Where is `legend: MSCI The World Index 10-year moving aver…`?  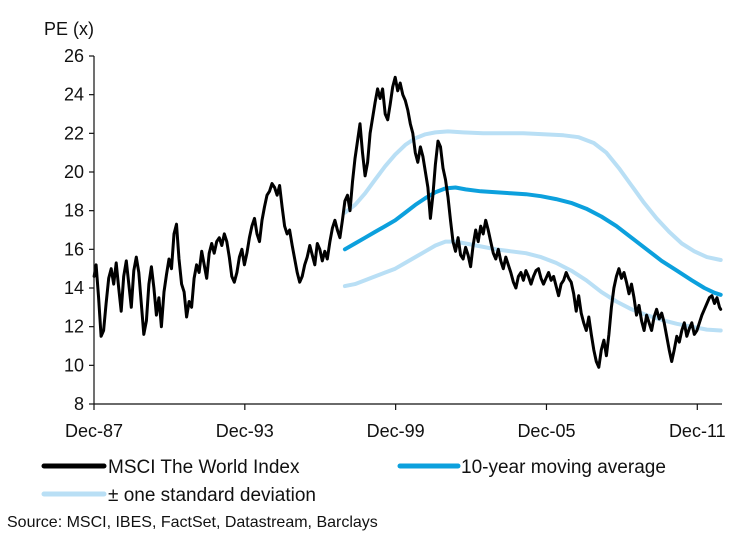
legend: MSCI The World Index 10-year moving aver… is located at coordinates (353, 481).